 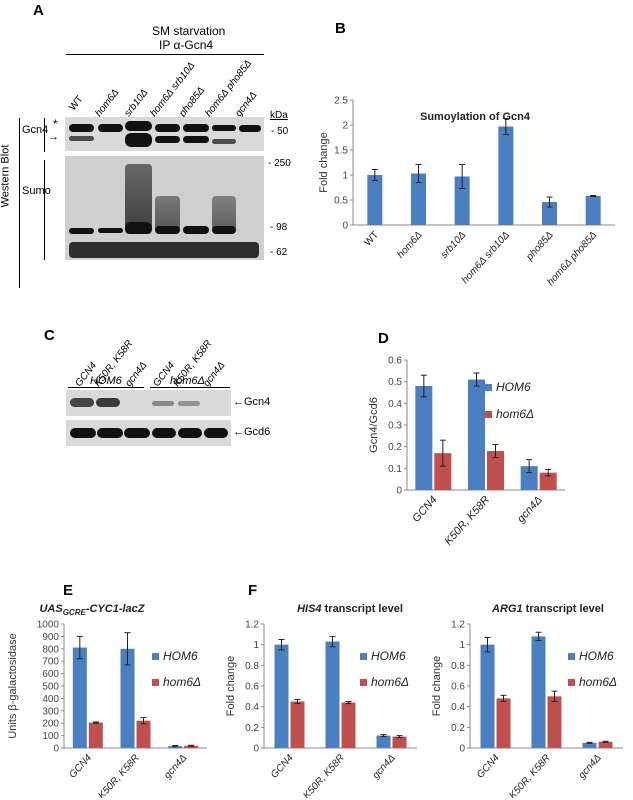 What do you see at coordinates (50, 637) in the screenshot?
I see `y-tick-label: 900` at bounding box center [50, 637].